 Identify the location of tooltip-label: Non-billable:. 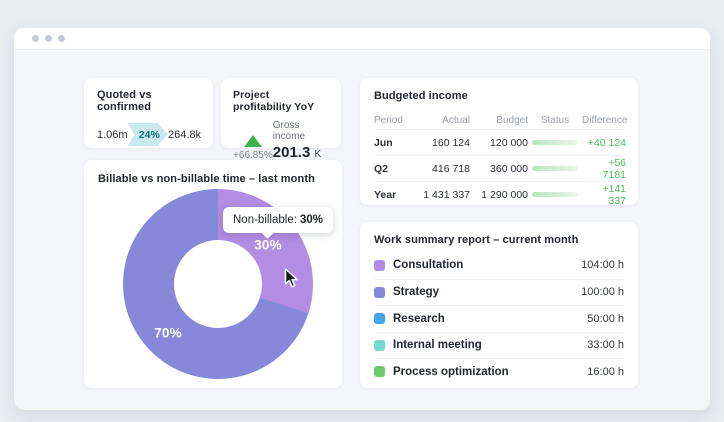
(265, 220).